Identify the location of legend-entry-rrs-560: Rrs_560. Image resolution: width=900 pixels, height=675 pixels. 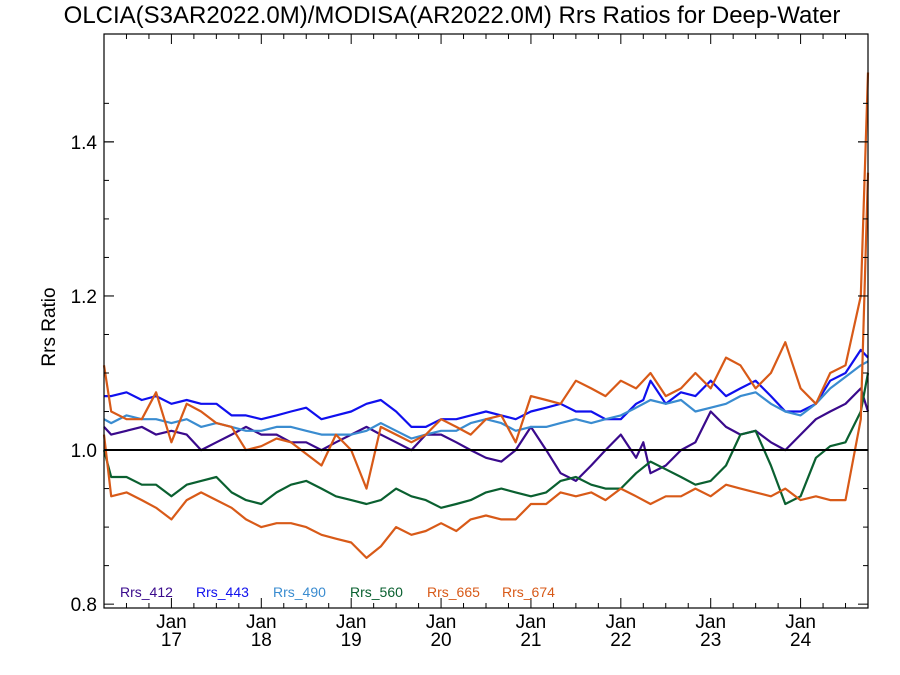
(376, 592).